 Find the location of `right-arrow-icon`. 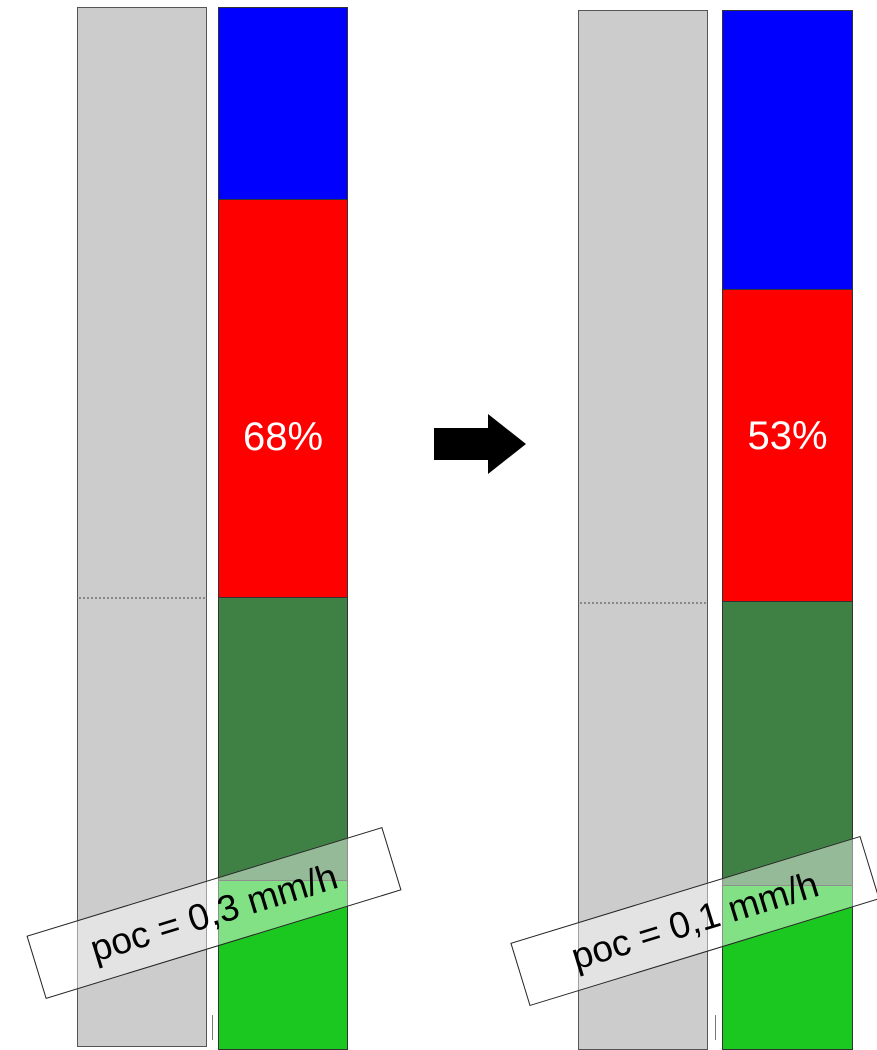

right-arrow-icon is located at coordinates (481, 446).